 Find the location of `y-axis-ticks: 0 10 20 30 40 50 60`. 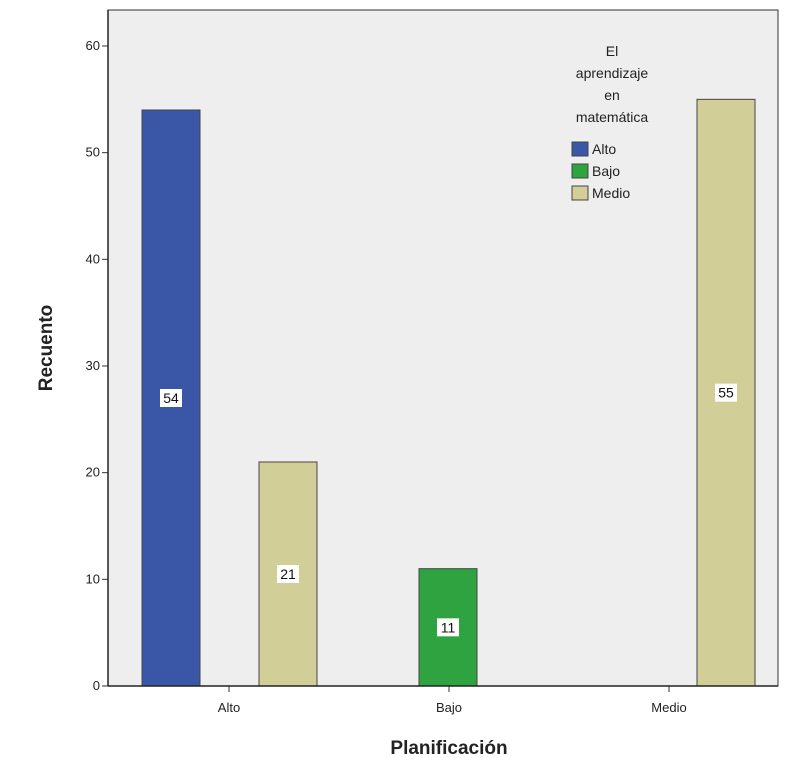

y-axis-ticks: 0 10 20 30 40 50 60 is located at coordinates (97, 365).